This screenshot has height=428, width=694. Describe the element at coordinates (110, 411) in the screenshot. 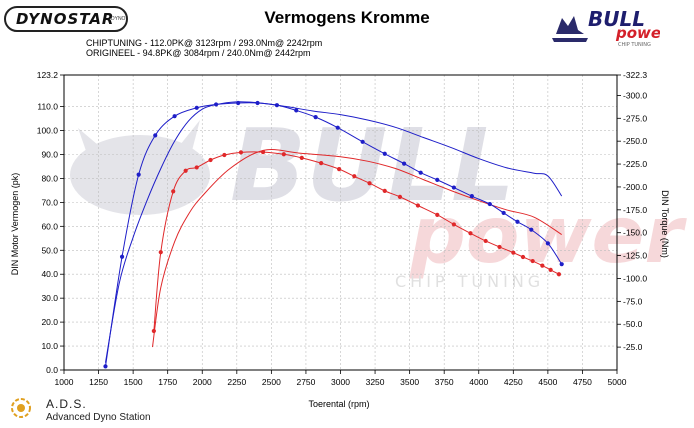

I see `ads-footer: A.D.S. Advanced Dyno Station` at that location.